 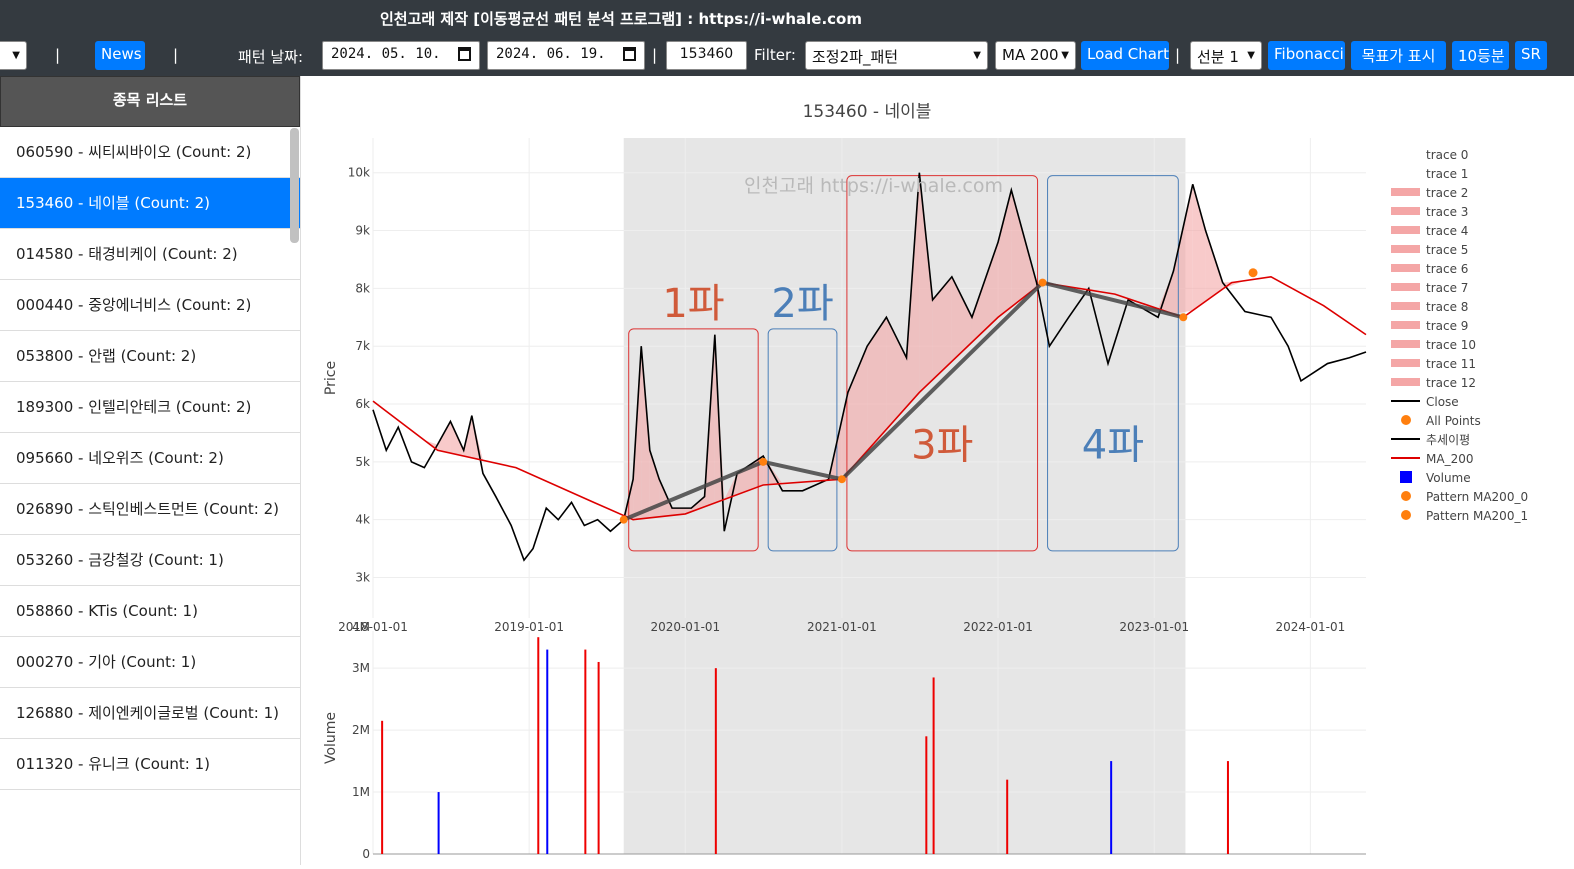 What do you see at coordinates (842, 627) in the screenshot?
I see `x-tick-label: 2021-01-01` at bounding box center [842, 627].